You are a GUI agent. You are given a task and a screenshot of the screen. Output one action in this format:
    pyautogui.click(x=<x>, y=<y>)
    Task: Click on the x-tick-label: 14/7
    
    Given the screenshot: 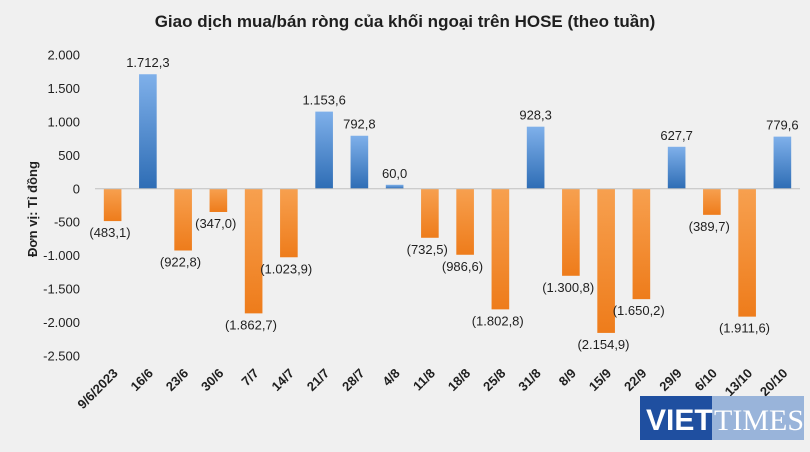 What is the action you would take?
    pyautogui.click(x=282, y=380)
    